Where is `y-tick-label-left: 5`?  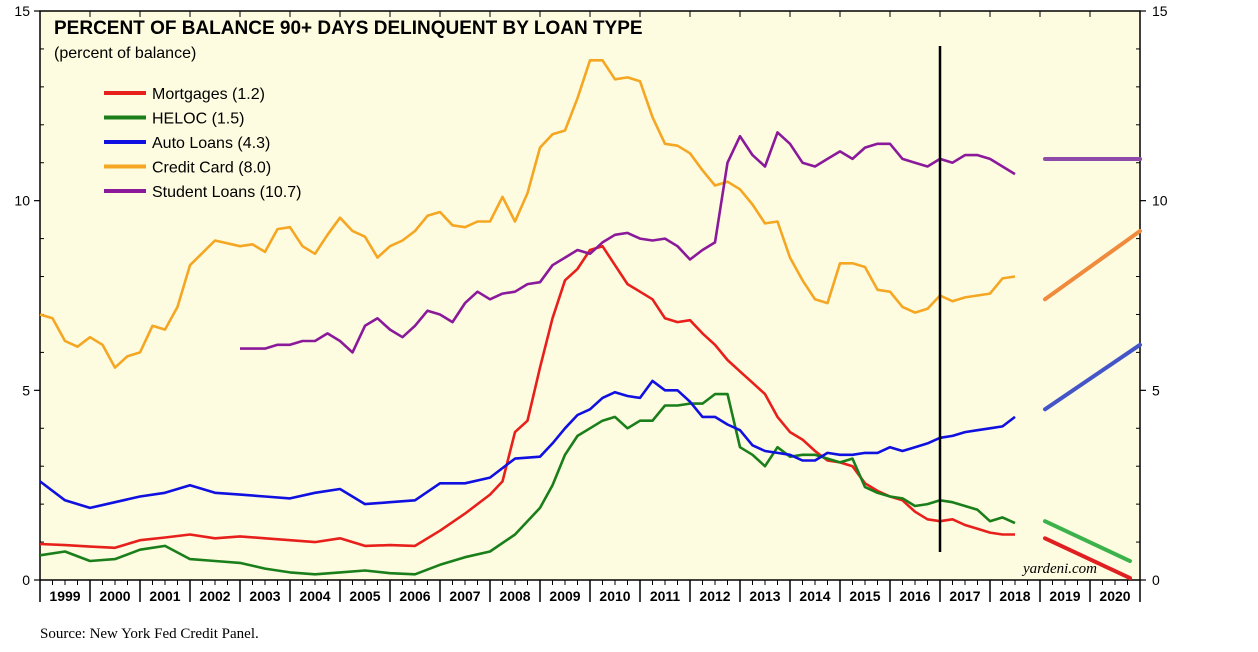
y-tick-label-left: 5 is located at coordinates (26, 390).